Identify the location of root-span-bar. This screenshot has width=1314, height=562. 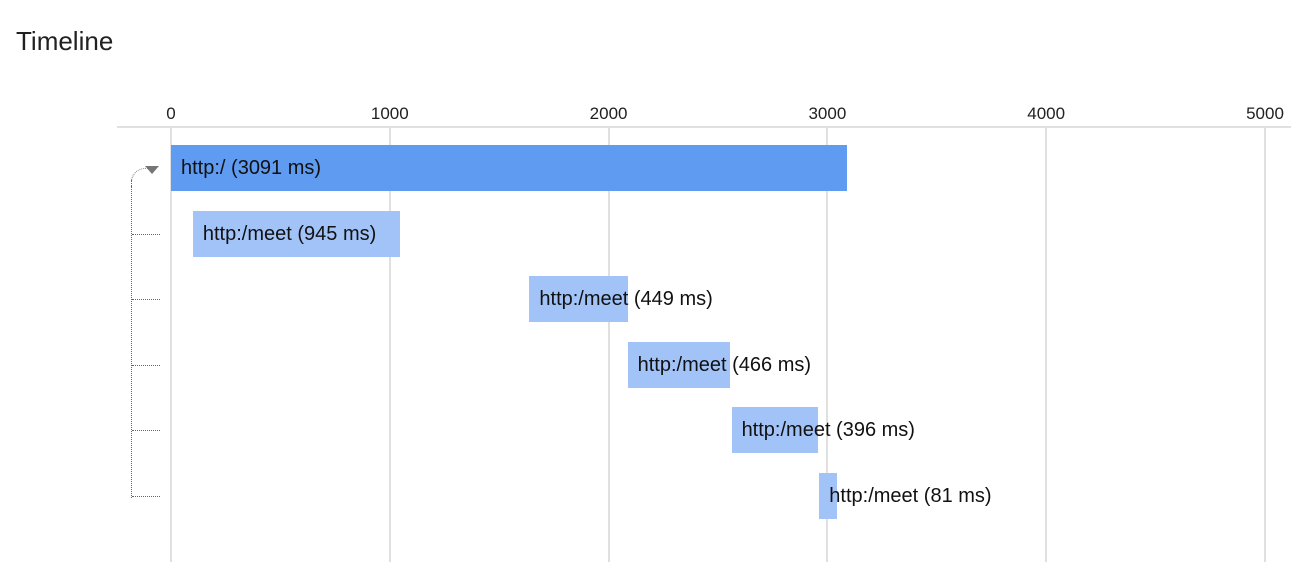
(509, 168).